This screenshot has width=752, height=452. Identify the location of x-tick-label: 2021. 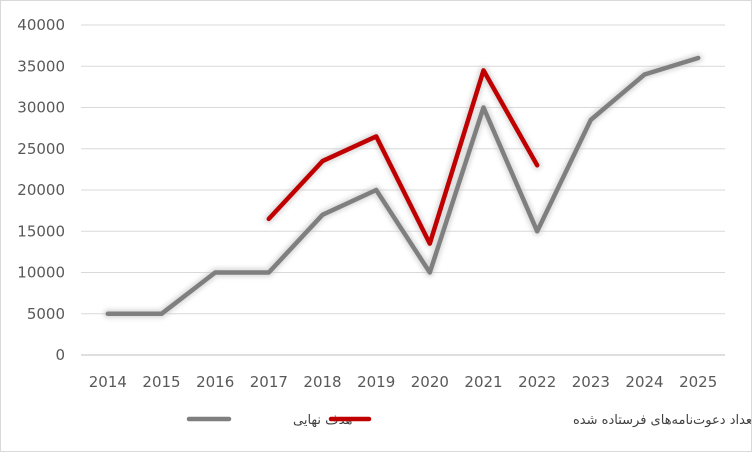
(483, 382).